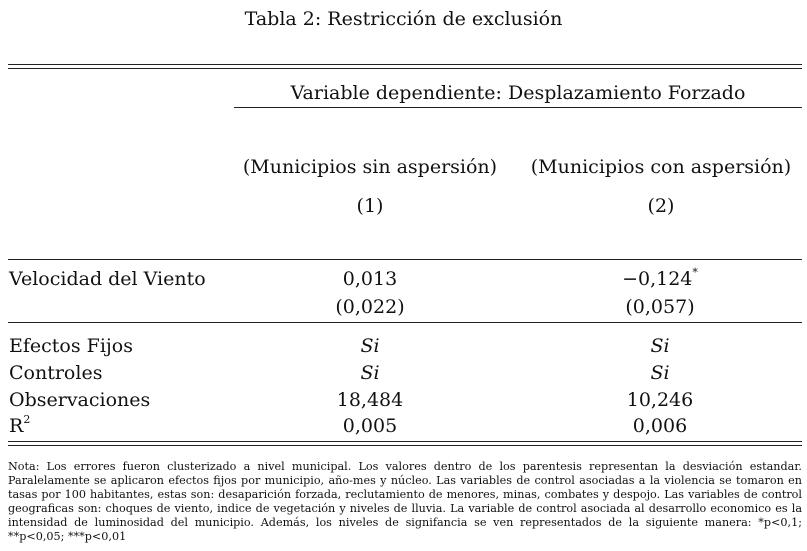 The height and width of the screenshot is (551, 807). I want to click on wind-coef-2: −0,124*, so click(660, 278).